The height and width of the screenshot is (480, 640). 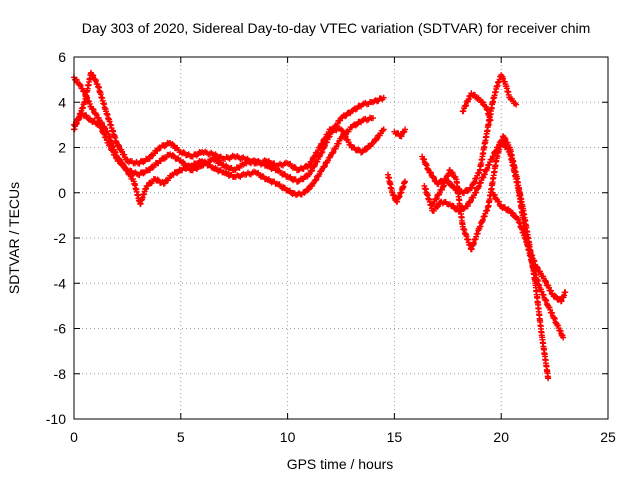 What do you see at coordinates (395, 437) in the screenshot?
I see `x-tick-label: 15` at bounding box center [395, 437].